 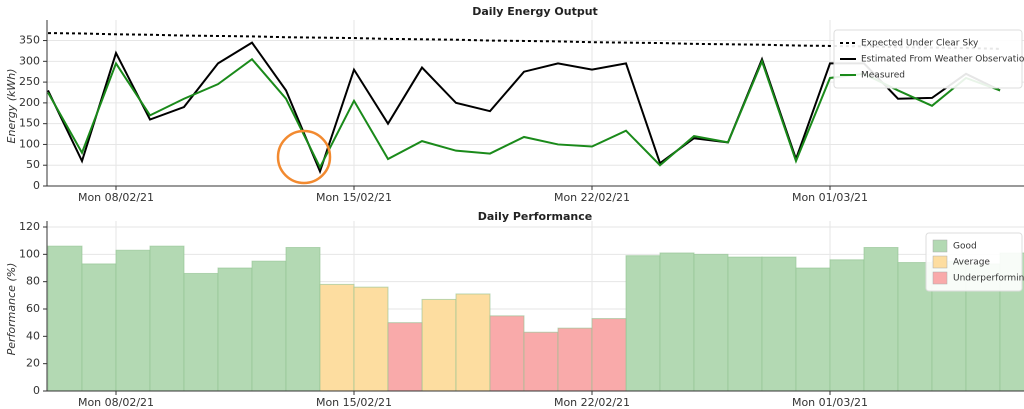 What do you see at coordinates (942, 60) in the screenshot?
I see `legend-label: Estimated From Weather Observations` at bounding box center [942, 60].